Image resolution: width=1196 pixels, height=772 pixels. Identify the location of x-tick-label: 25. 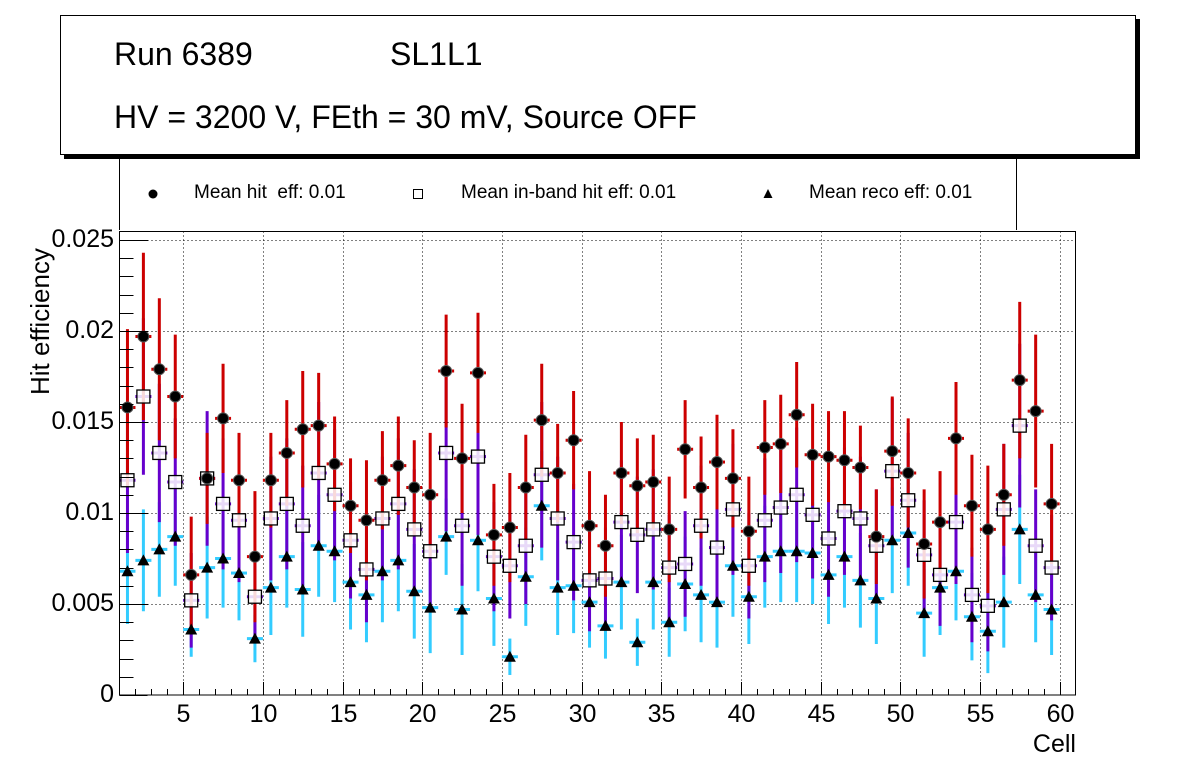
(502, 714).